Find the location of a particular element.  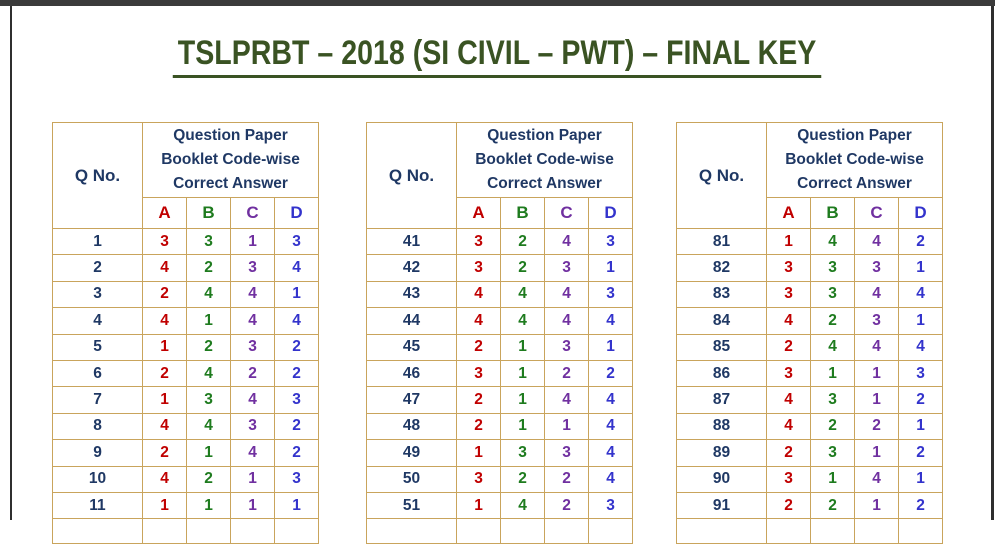

window-top-edge is located at coordinates (497, 3).